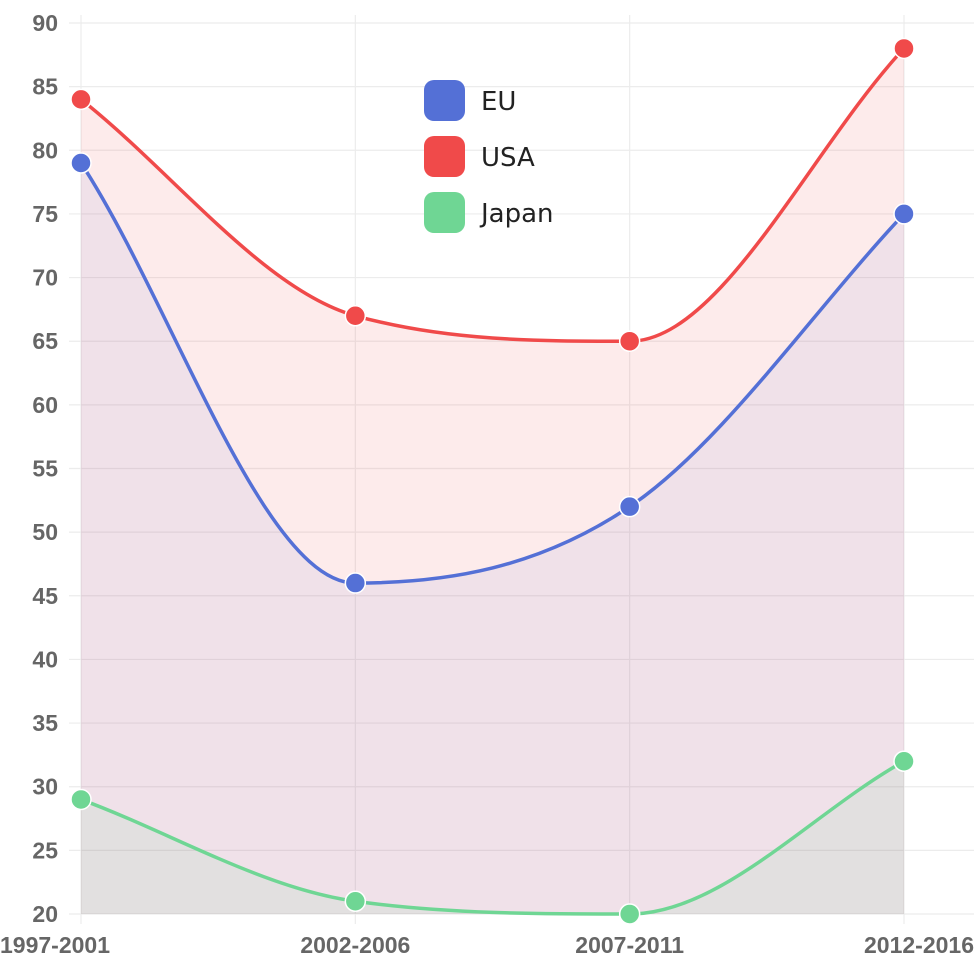  I want to click on y-tick-label: 65, so click(45, 341).